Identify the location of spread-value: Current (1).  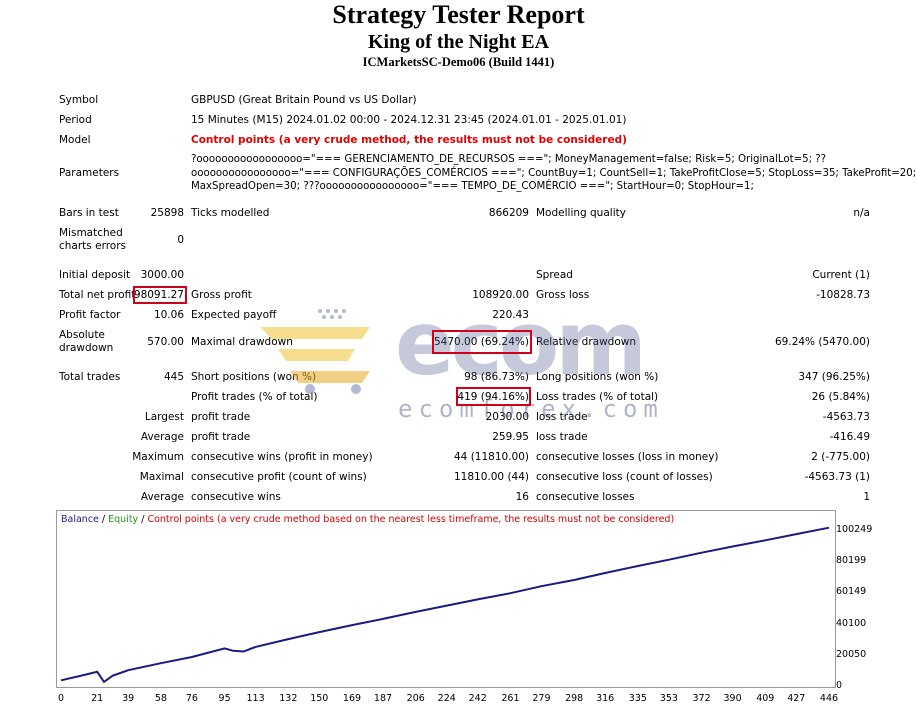
(841, 275).